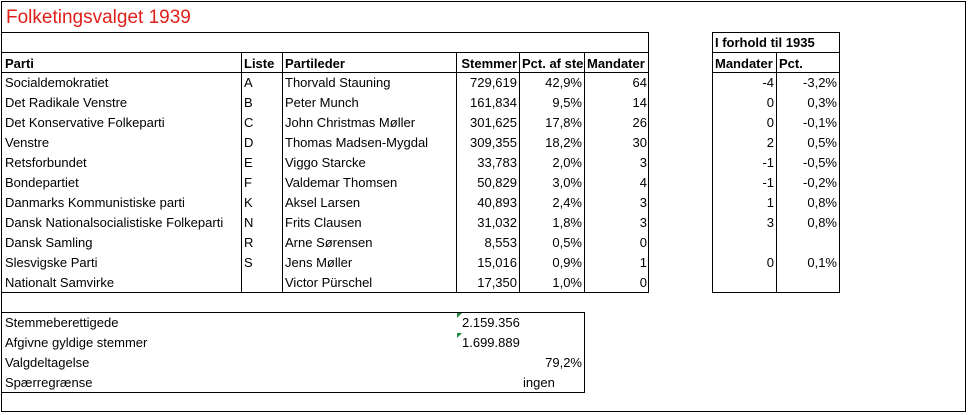  Describe the element at coordinates (248, 102) in the screenshot. I see `cell-liste: B` at that location.